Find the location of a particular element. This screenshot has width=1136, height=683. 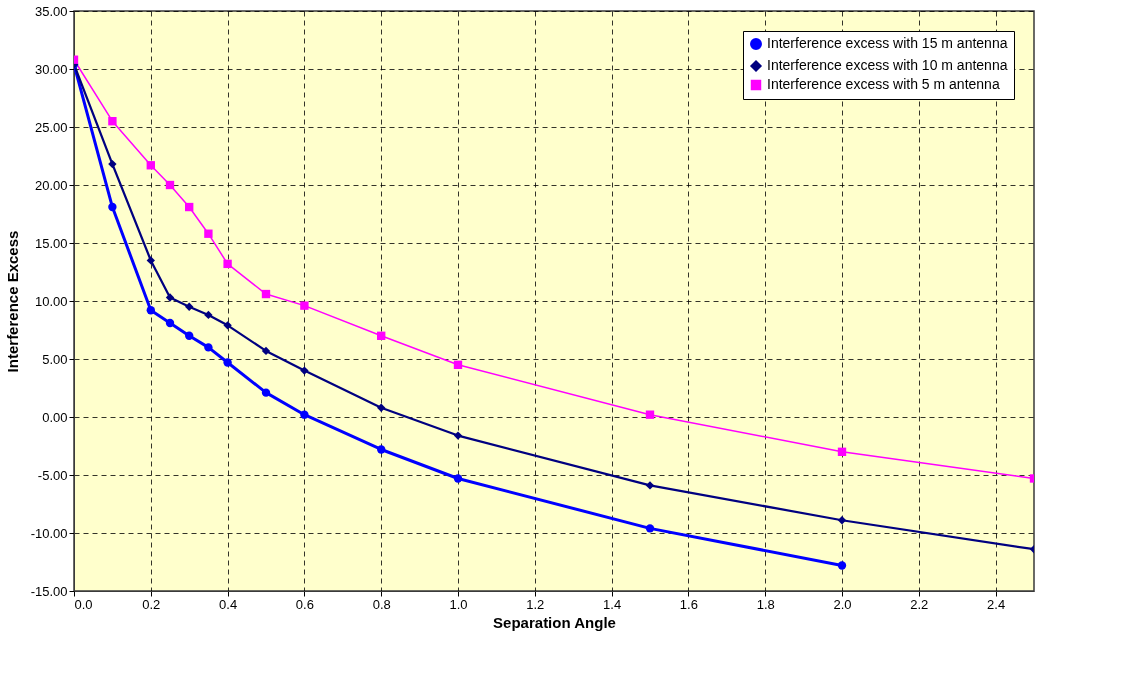

x-tick-label: 0.6 is located at coordinates (304, 604).